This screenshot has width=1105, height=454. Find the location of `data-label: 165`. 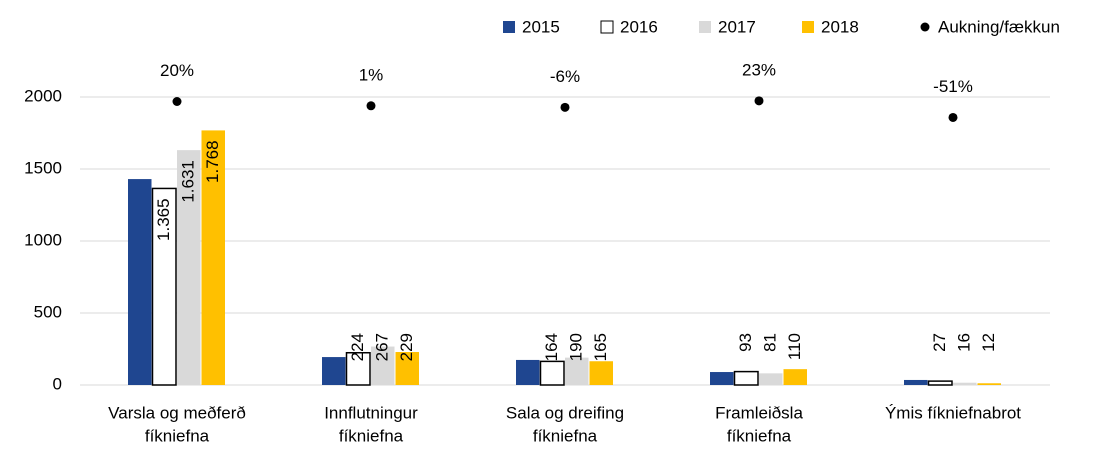

data-label: 165 is located at coordinates (600, 347).